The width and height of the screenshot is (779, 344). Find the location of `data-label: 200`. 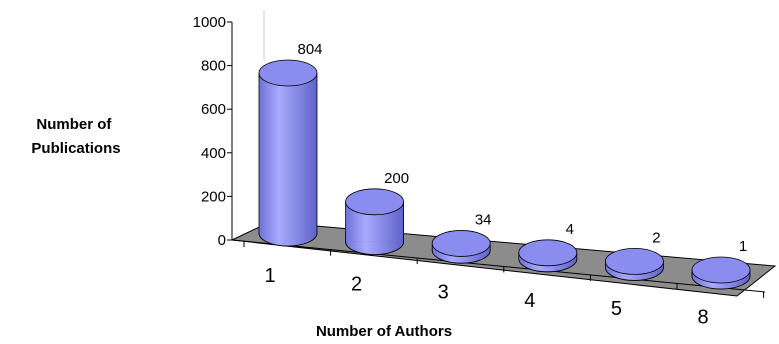

data-label: 200 is located at coordinates (396, 178).